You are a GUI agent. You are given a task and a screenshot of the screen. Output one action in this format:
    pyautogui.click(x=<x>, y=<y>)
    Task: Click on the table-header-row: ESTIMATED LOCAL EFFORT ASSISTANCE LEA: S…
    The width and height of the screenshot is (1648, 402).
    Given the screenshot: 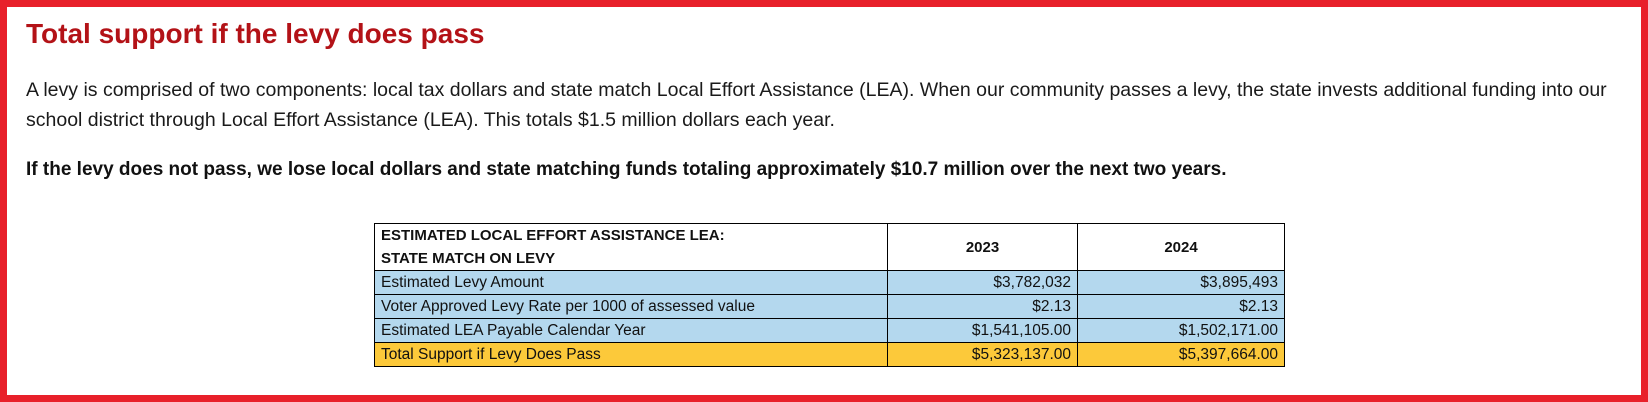 What is the action you would take?
    pyautogui.click(x=829, y=247)
    